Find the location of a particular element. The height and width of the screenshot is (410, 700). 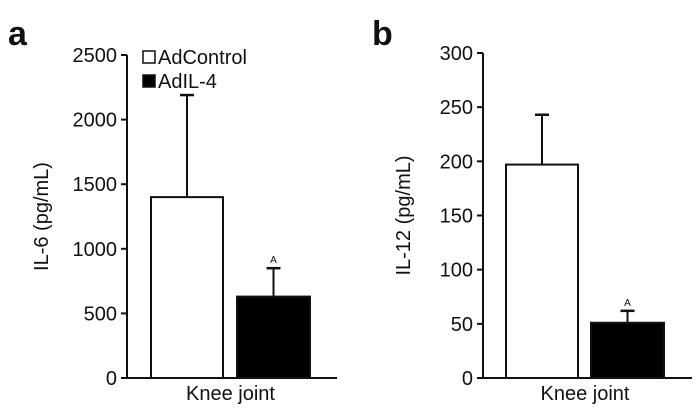

panel-label: b is located at coordinates (382, 34).